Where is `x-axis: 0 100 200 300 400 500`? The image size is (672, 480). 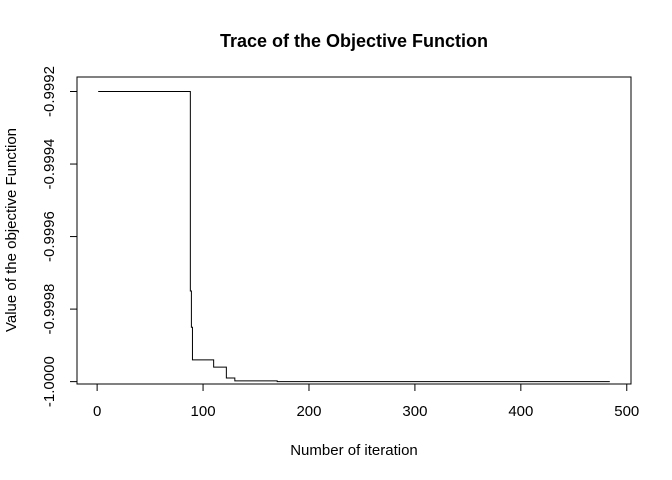
x-axis: 0 100 200 300 400 500 is located at coordinates (366, 401).